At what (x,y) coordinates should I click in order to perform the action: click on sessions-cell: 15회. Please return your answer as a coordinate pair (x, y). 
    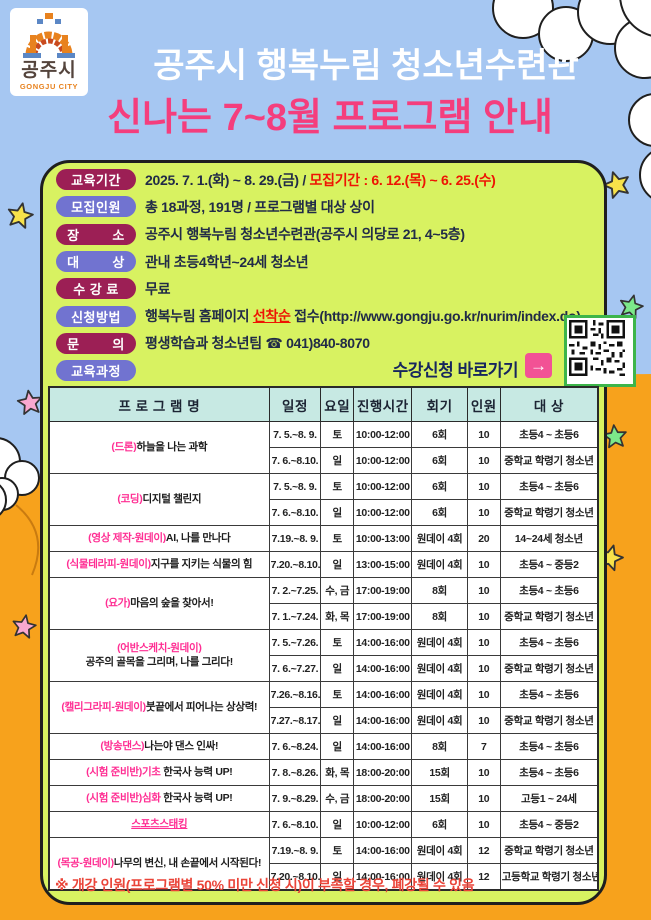
    Looking at the image, I should click on (439, 772).